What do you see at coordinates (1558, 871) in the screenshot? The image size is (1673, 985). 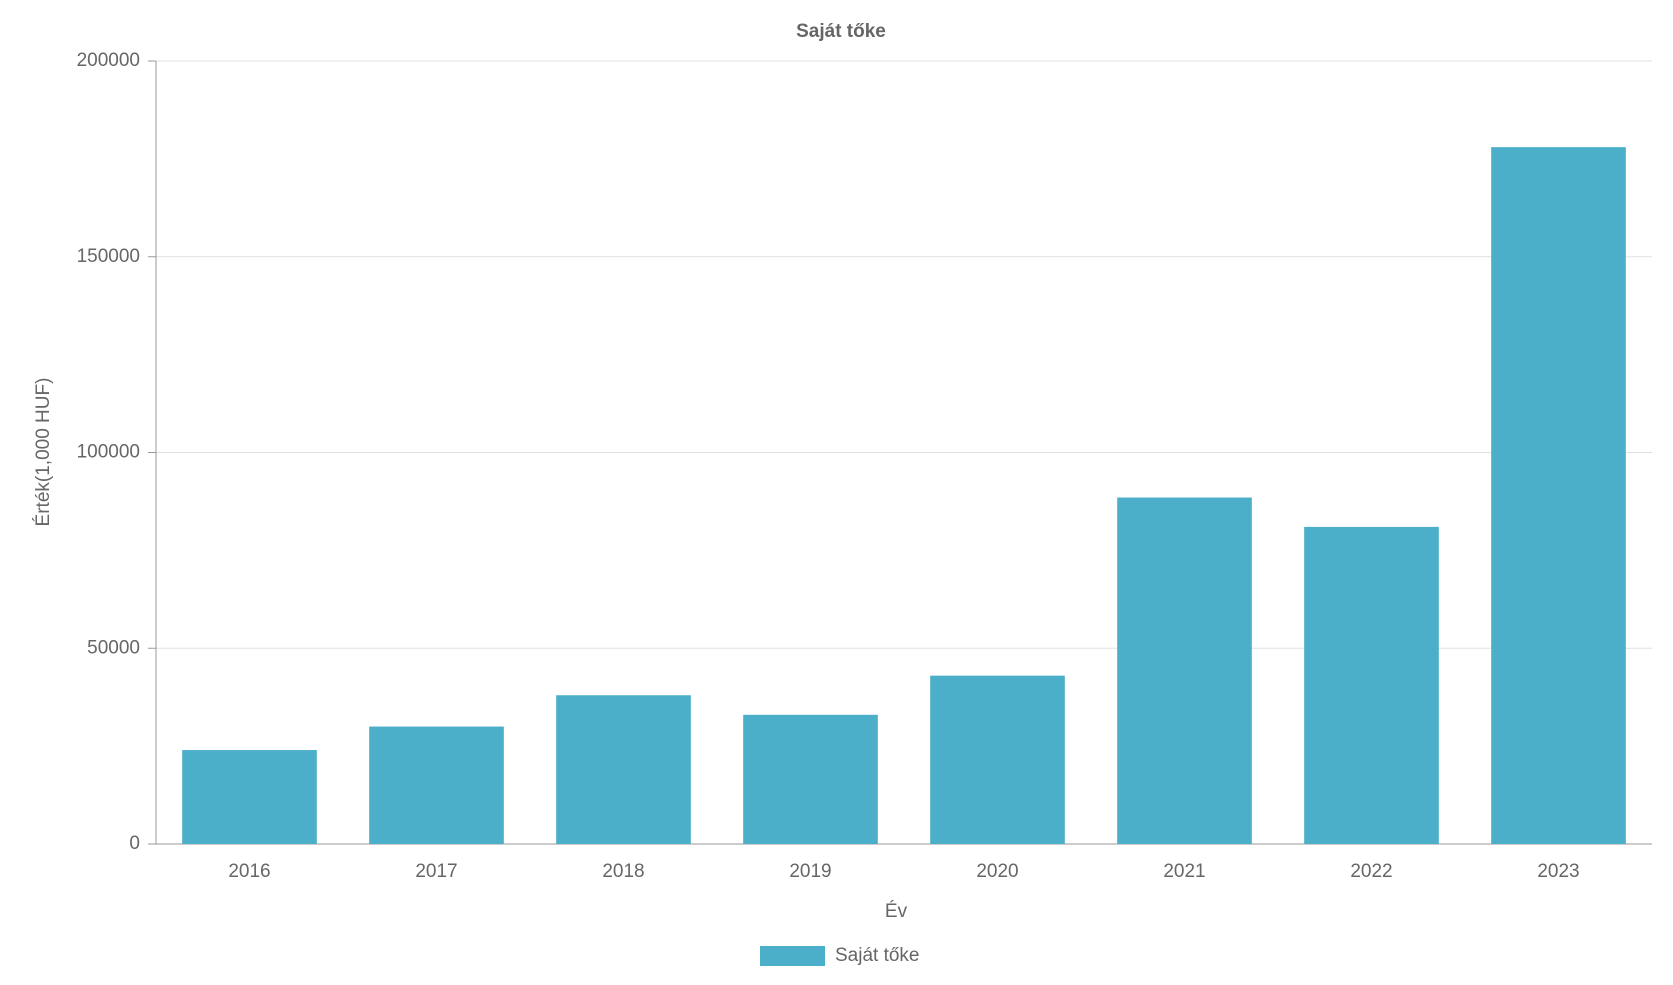 I see `x-tick-label: 2023` at bounding box center [1558, 871].